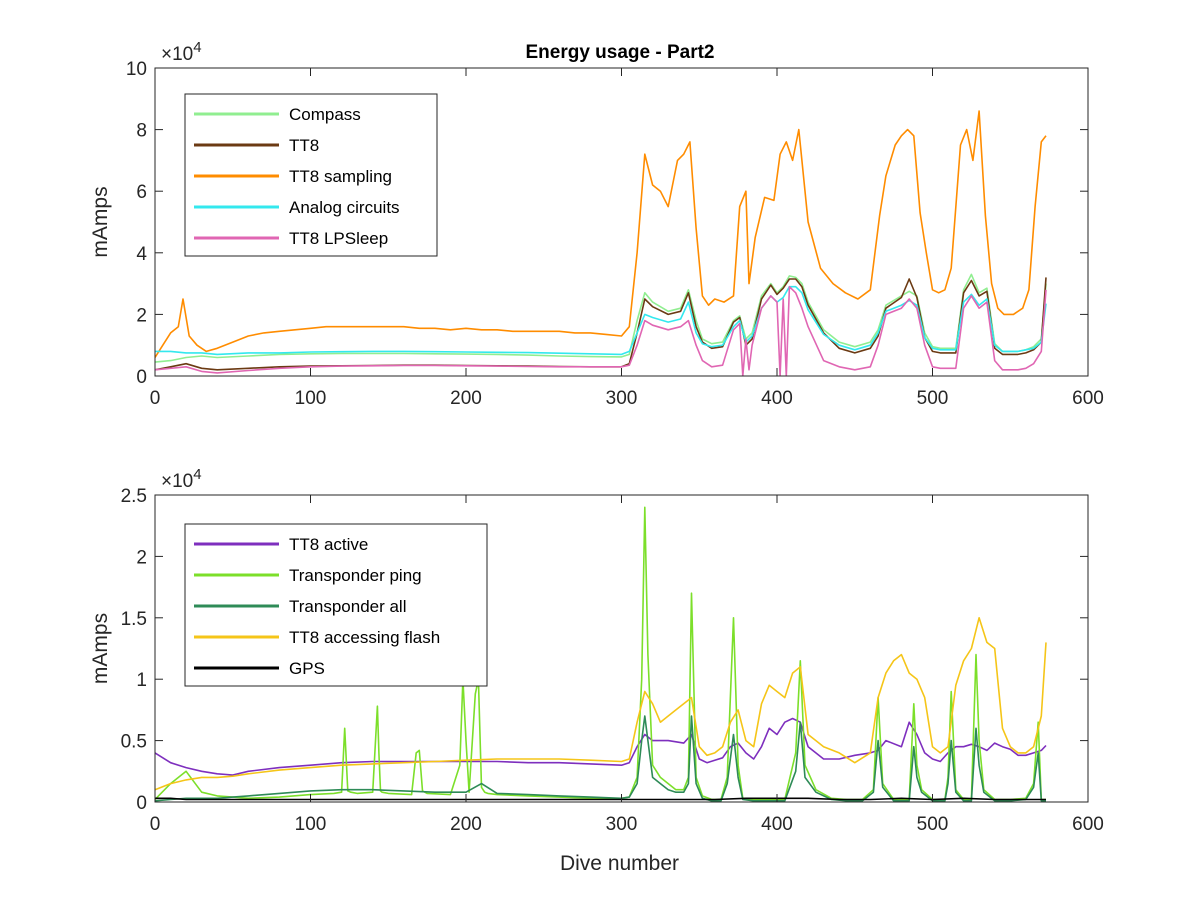 The width and height of the screenshot is (1200, 900). Describe the element at coordinates (1088, 824) in the screenshot. I see `bottom-x-tick-label: 600` at that location.